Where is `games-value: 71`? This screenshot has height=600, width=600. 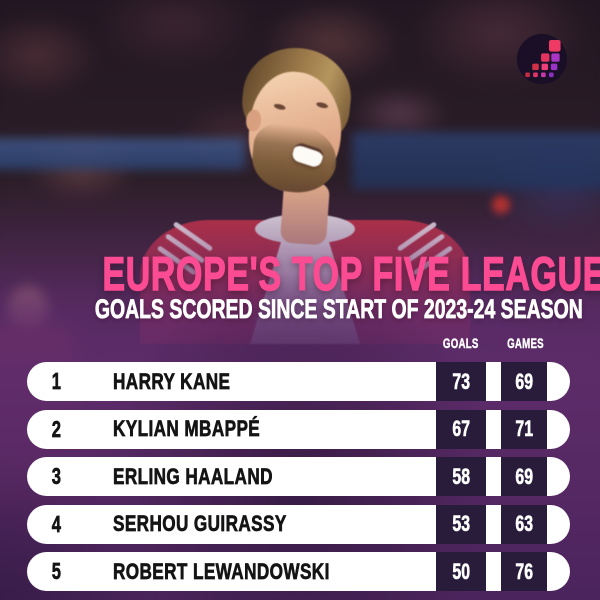 games-value: 71 is located at coordinates (524, 429).